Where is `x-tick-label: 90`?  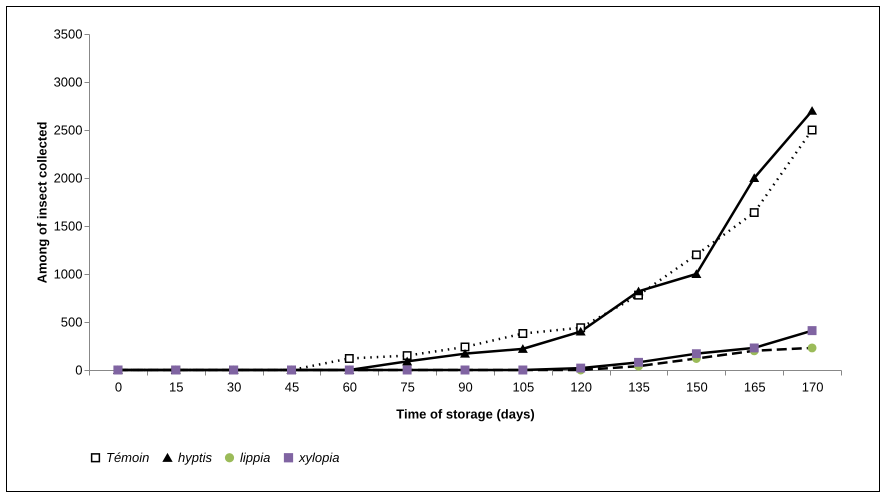 x-tick-label: 90 is located at coordinates (465, 387).